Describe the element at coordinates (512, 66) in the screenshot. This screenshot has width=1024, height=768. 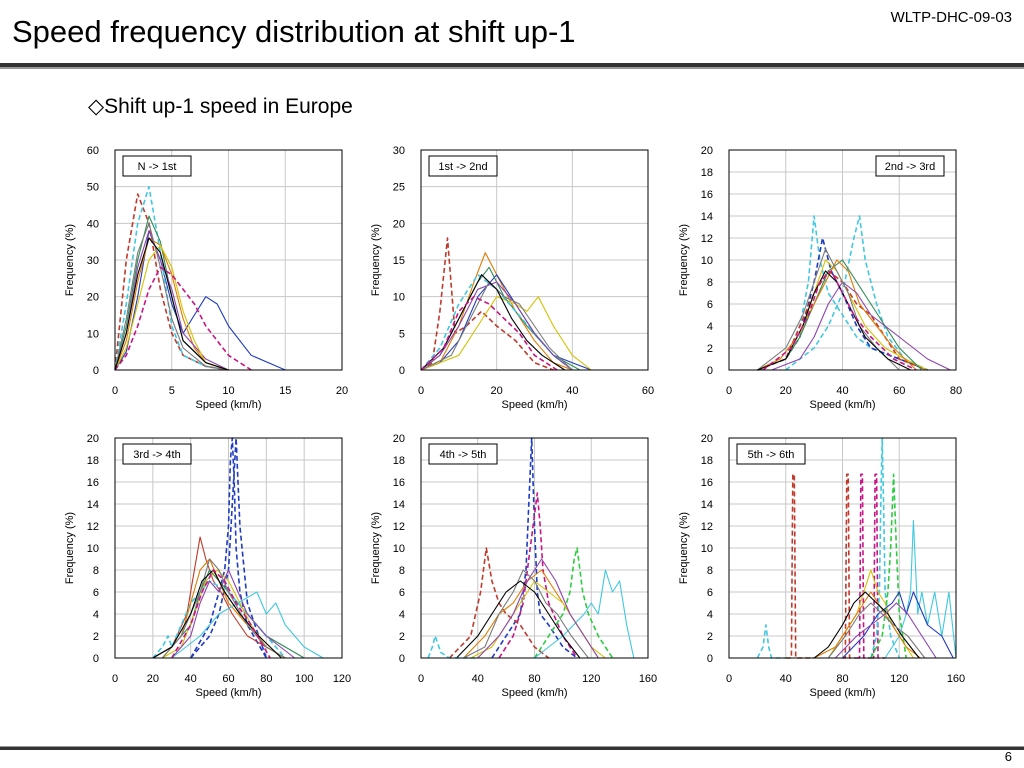
I see `header-rule` at that location.